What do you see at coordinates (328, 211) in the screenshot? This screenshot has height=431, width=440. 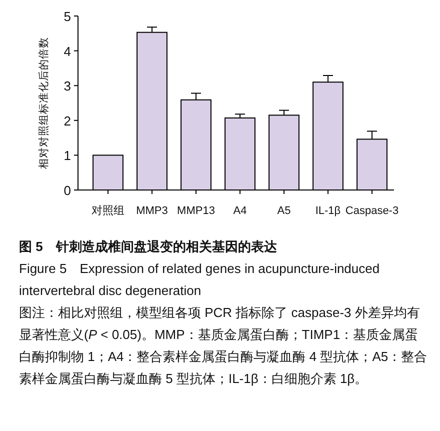 I see `x-tick-label: IL-1β` at bounding box center [328, 211].